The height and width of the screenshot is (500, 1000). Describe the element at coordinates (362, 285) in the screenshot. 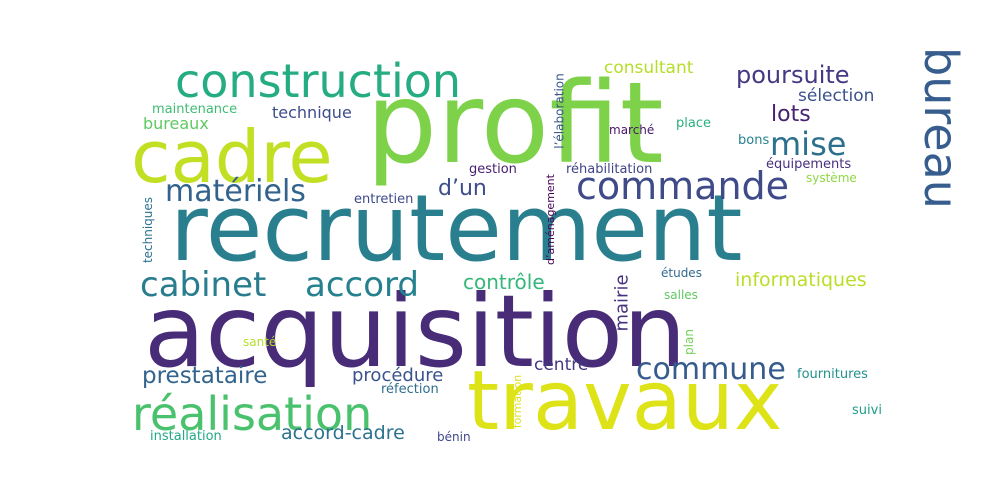

I see `word-accord: accord` at that location.